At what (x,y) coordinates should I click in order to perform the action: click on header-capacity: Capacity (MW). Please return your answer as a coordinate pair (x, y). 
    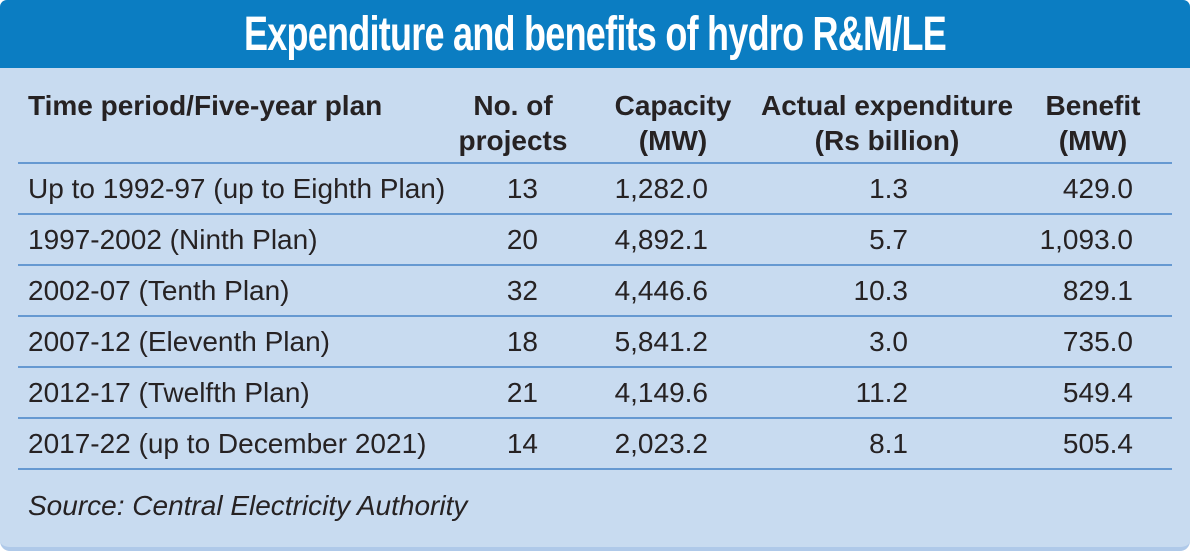
    Looking at the image, I should click on (673, 123).